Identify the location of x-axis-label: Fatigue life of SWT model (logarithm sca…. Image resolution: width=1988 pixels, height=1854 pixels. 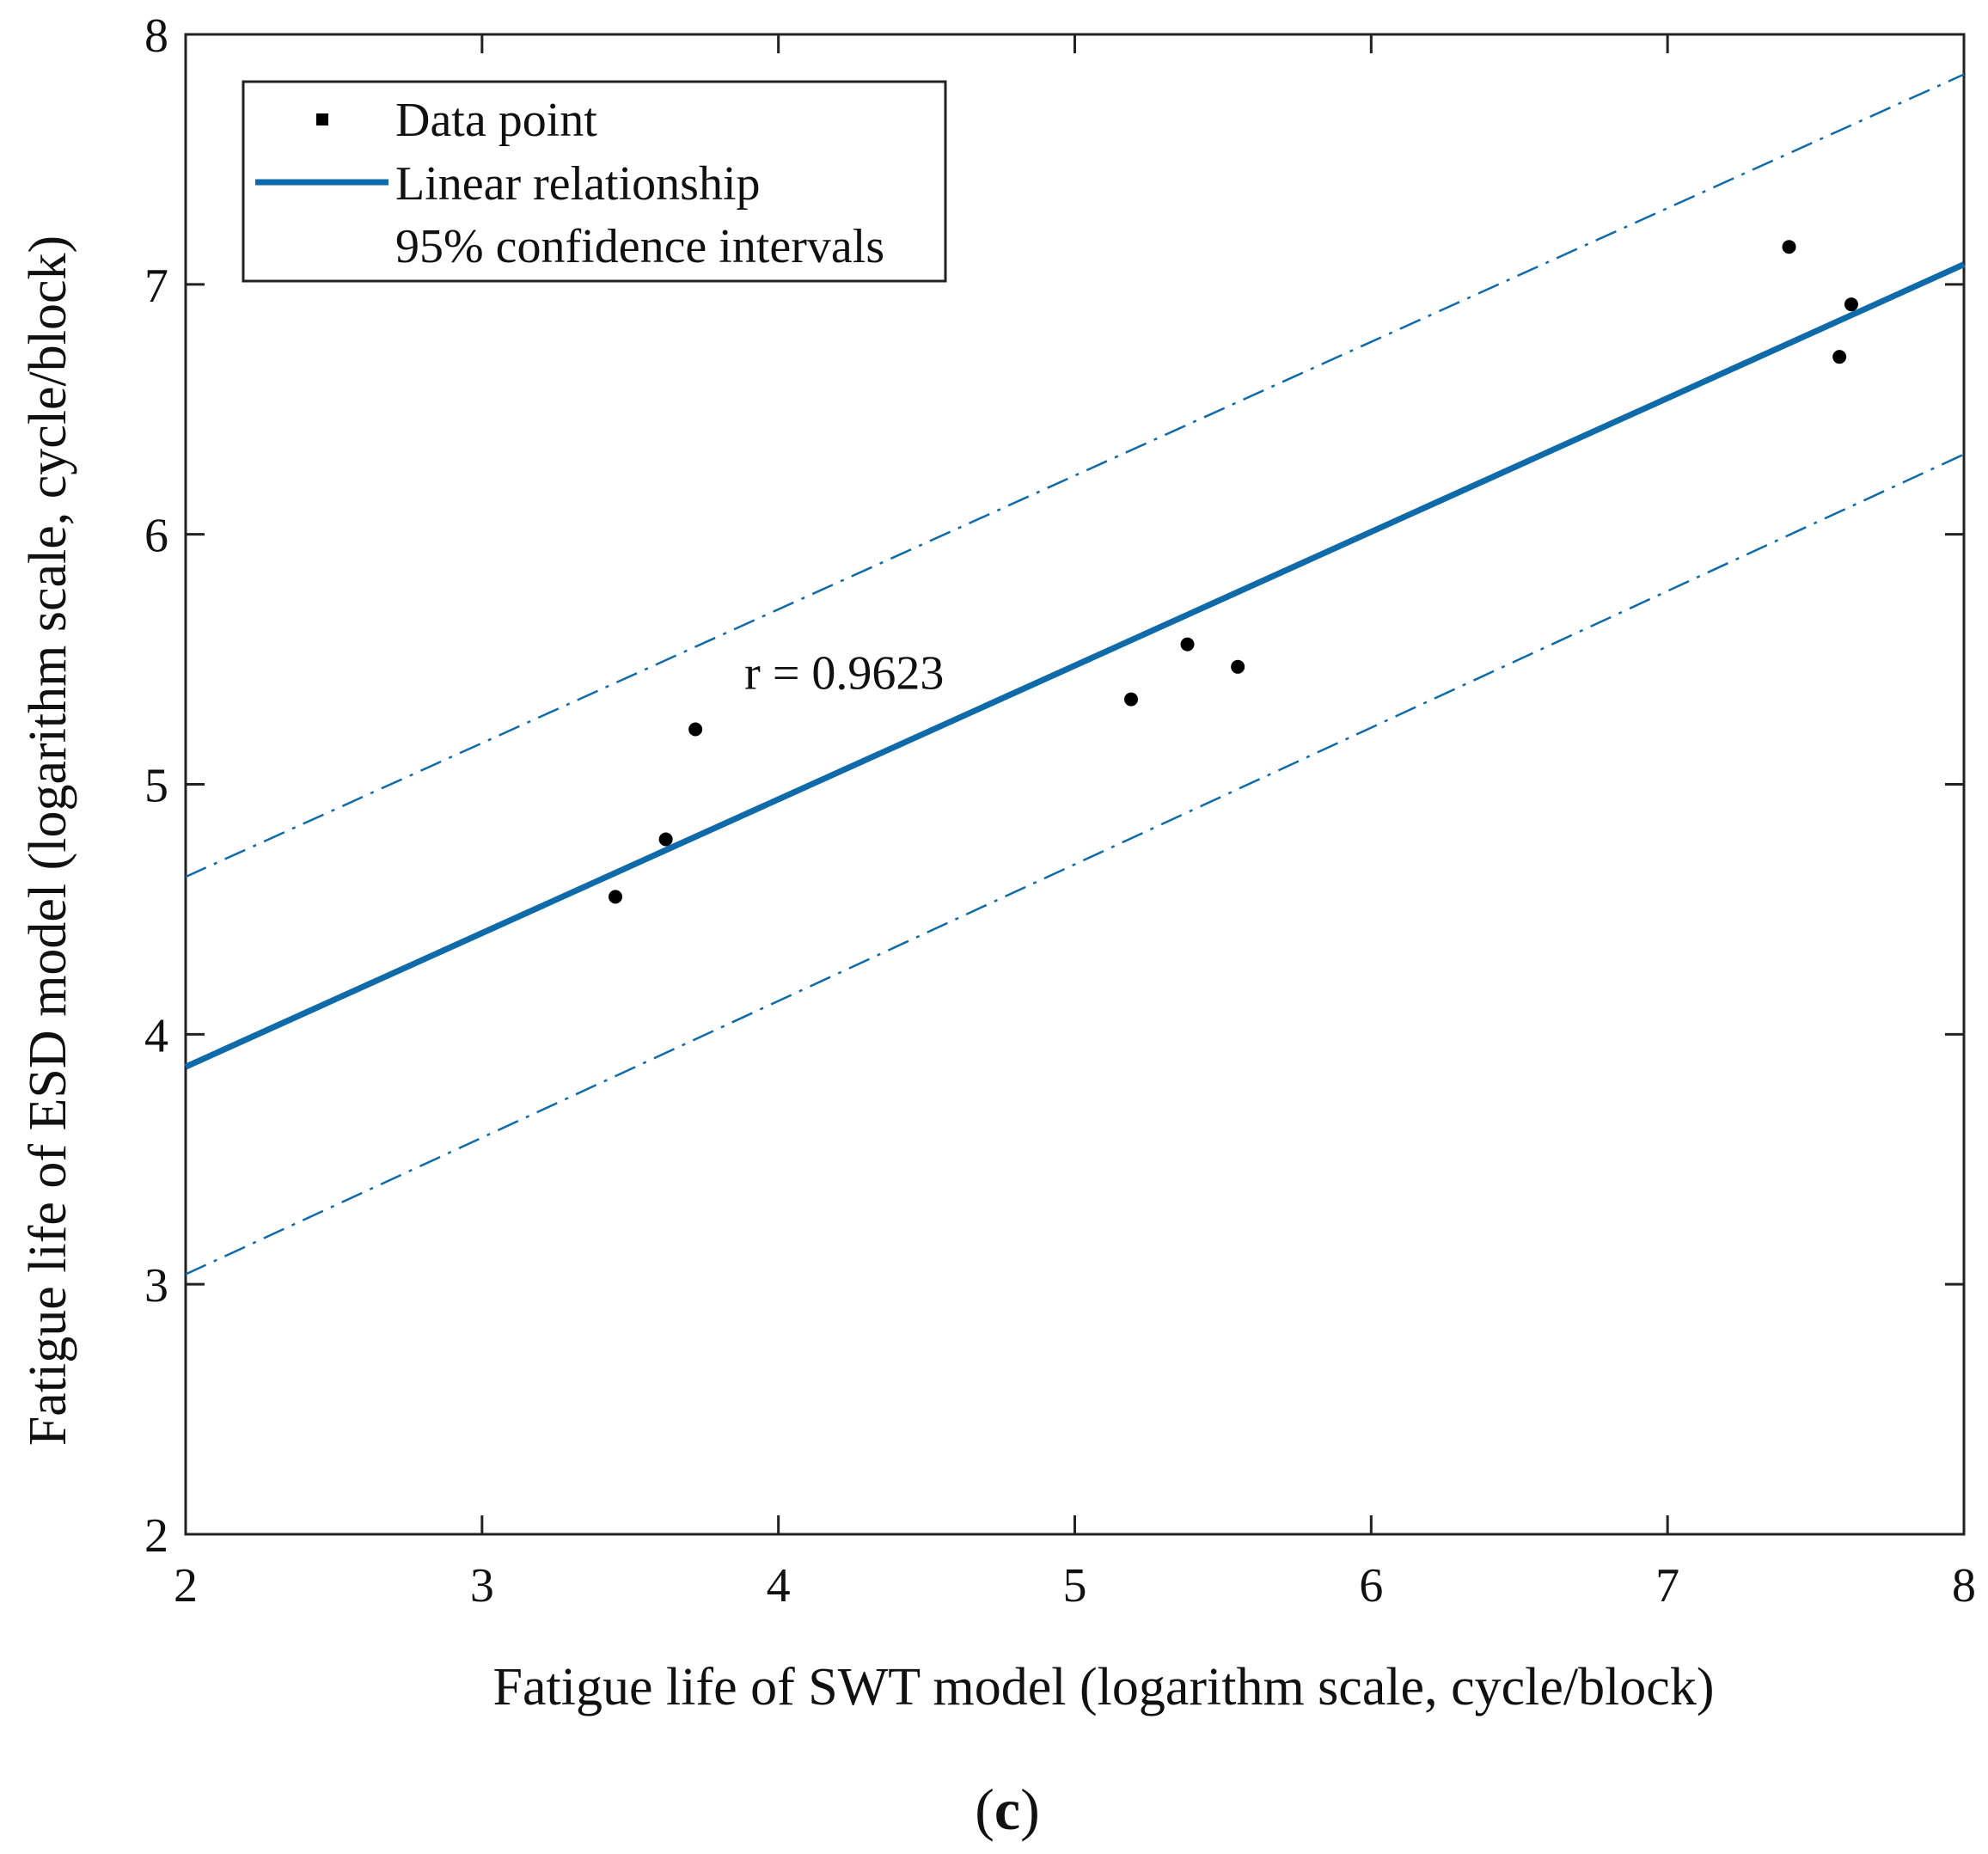
(1104, 1687).